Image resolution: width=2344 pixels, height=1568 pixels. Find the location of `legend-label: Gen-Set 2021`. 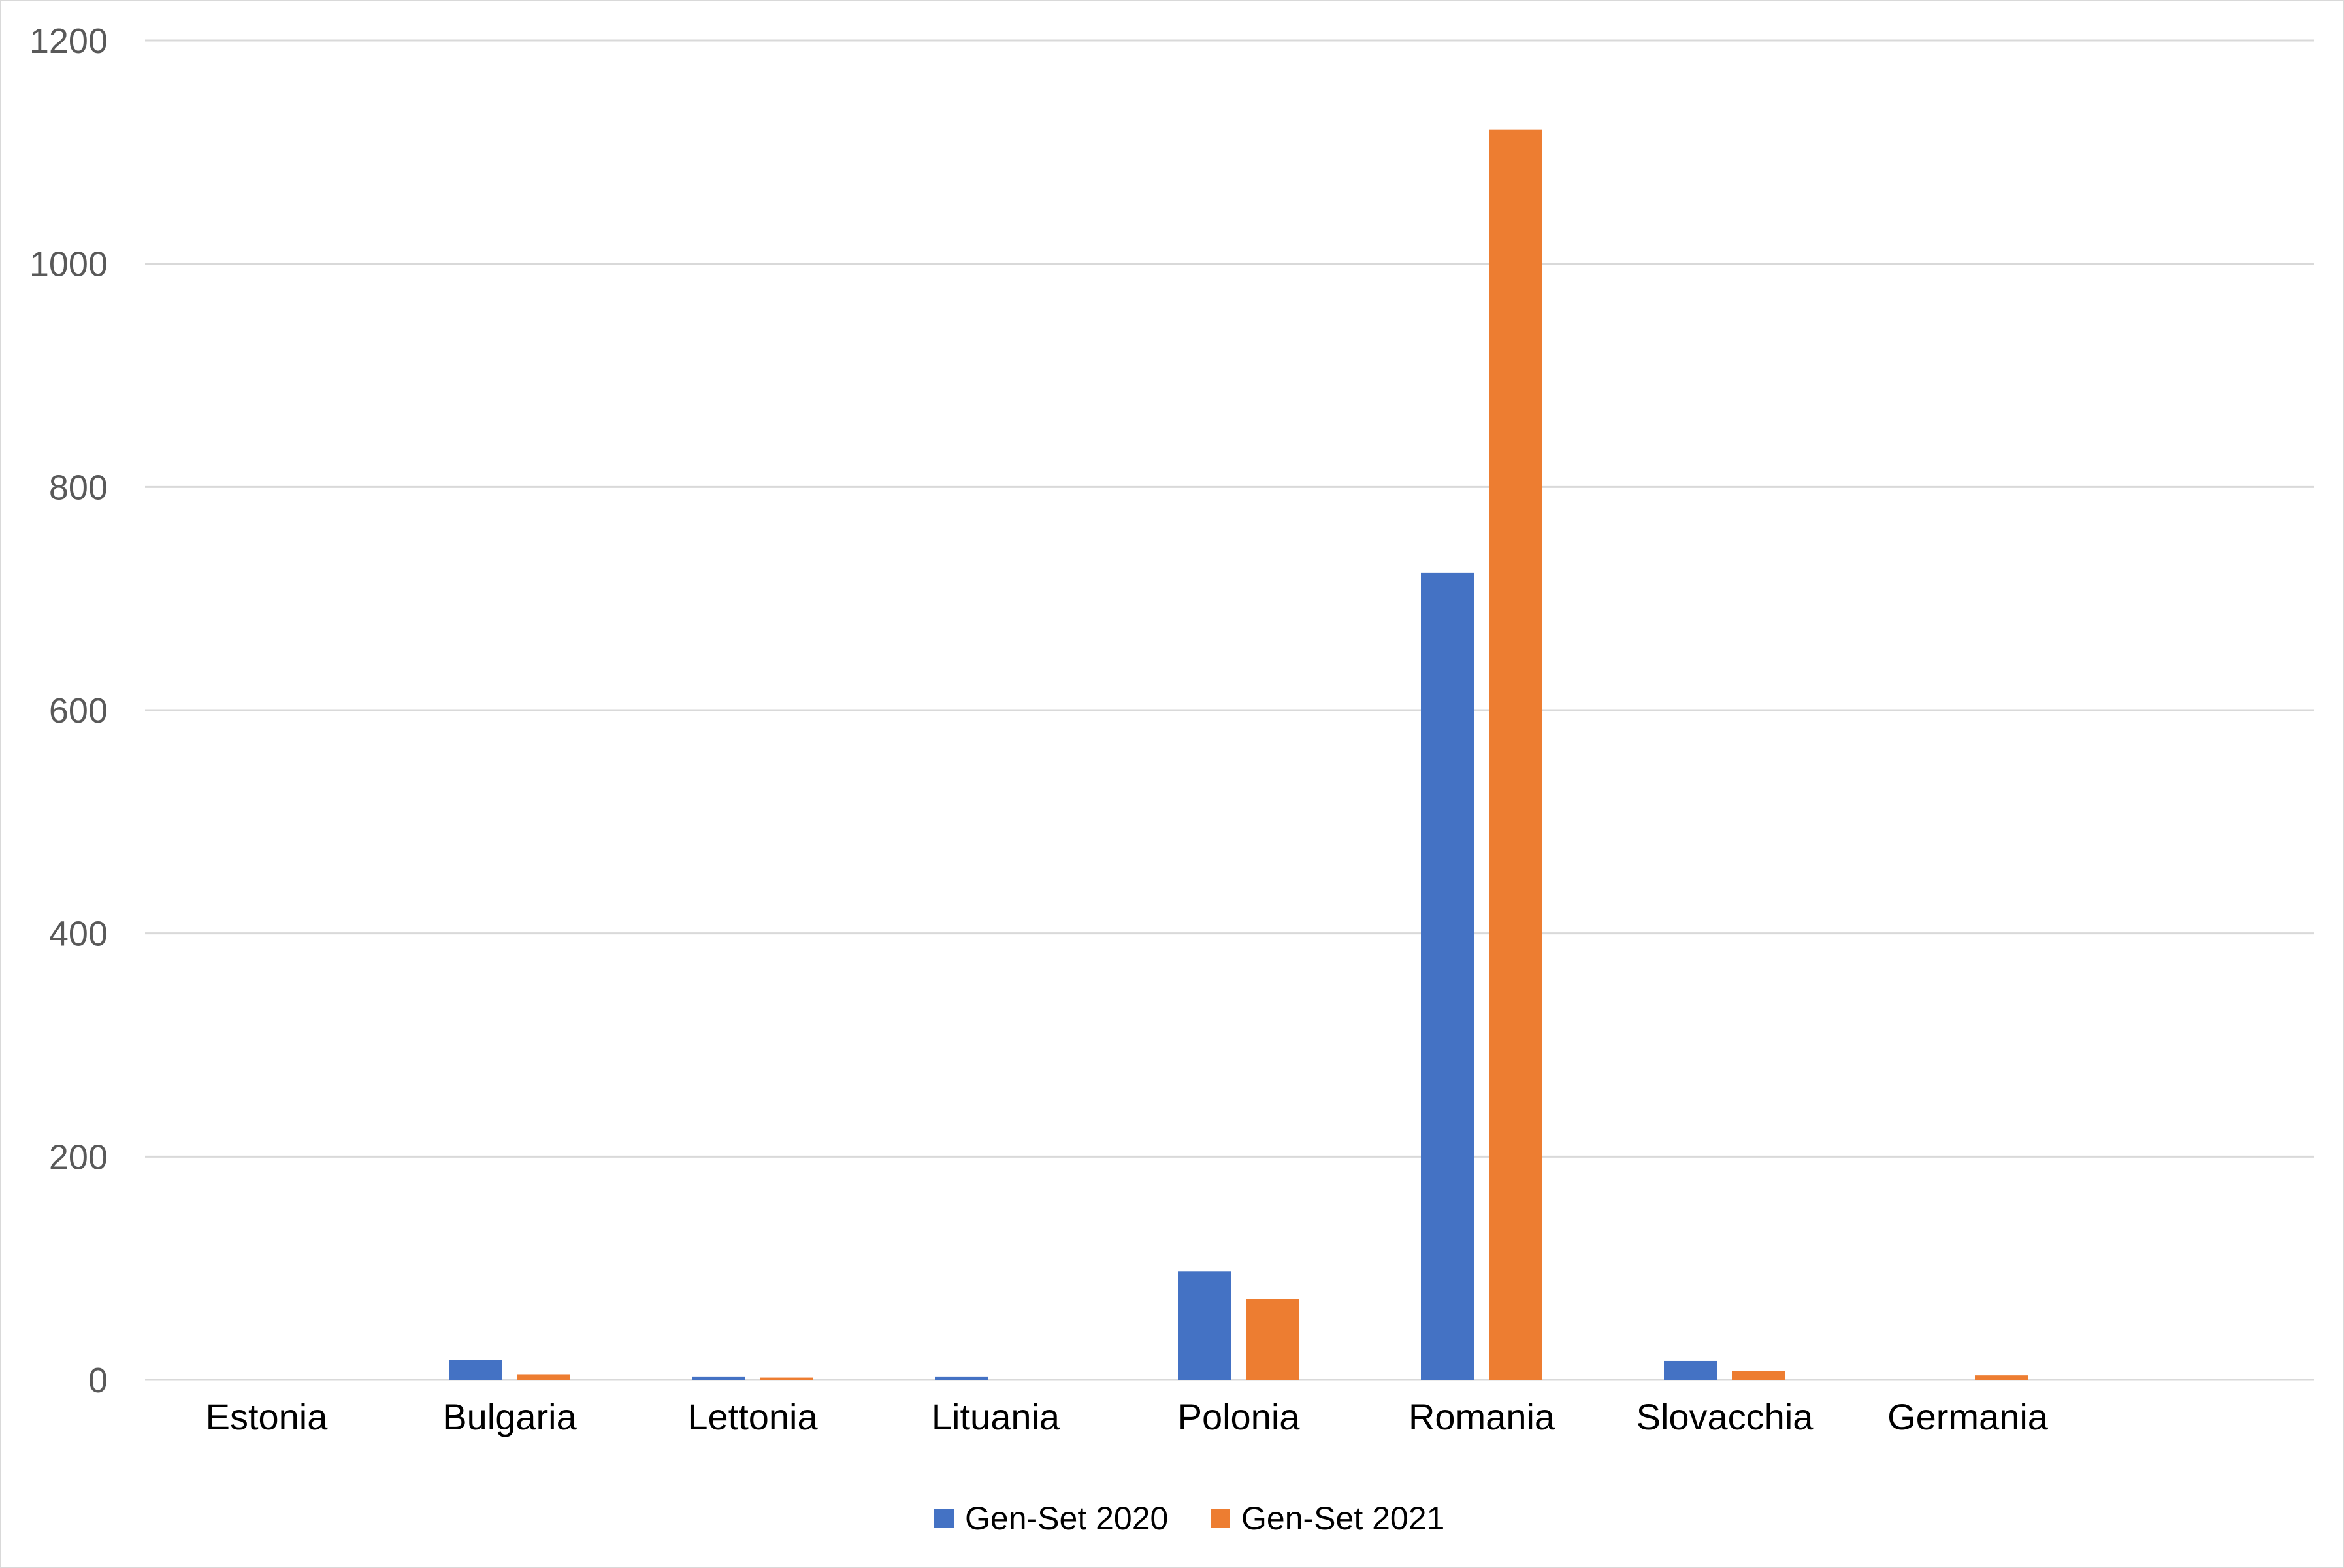

legend-label: Gen-Set 2021 is located at coordinates (1342, 1518).